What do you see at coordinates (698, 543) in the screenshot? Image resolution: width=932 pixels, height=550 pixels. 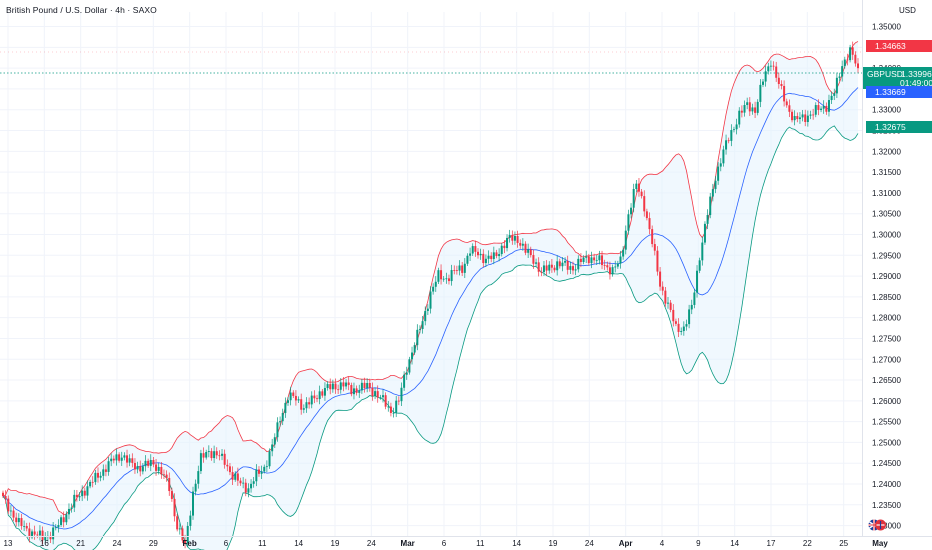 I see `x-tick-label: 9` at bounding box center [698, 543].